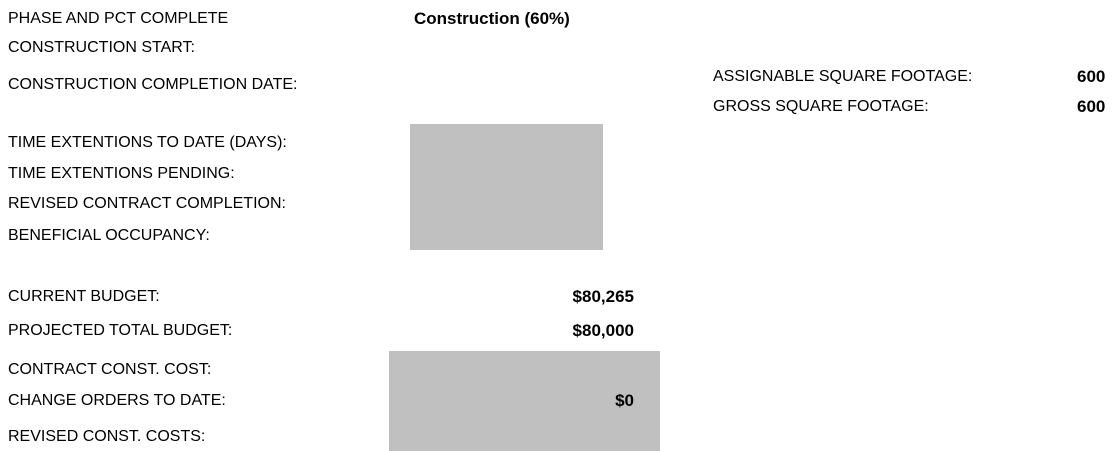  I want to click on field-label: CURRENT BUDGET:, so click(84, 296).